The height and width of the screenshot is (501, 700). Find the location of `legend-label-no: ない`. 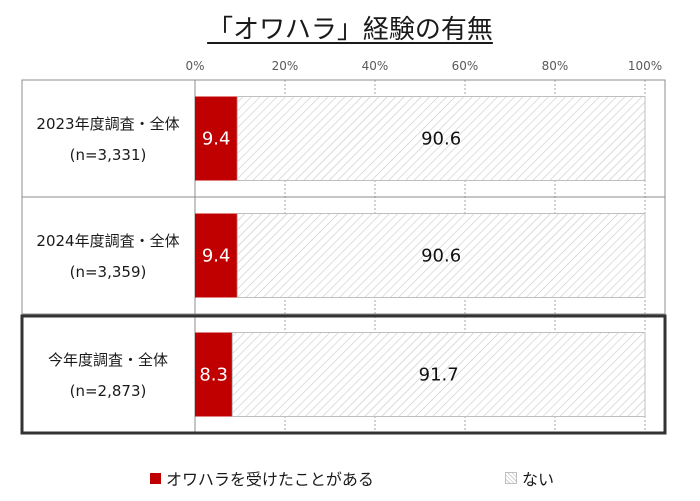

legend-label-no: ない is located at coordinates (538, 479).